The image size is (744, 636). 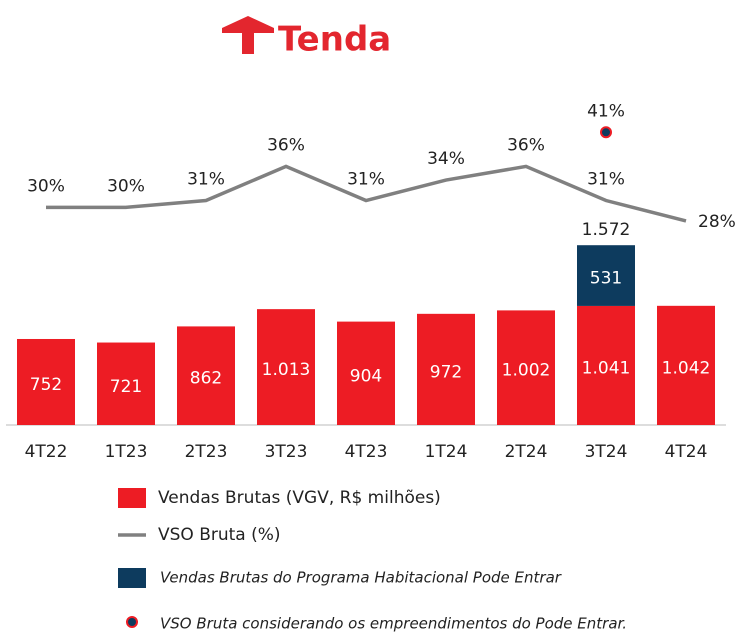 What do you see at coordinates (526, 371) in the screenshot?
I see `bar-value-label: 1.002` at bounding box center [526, 371].